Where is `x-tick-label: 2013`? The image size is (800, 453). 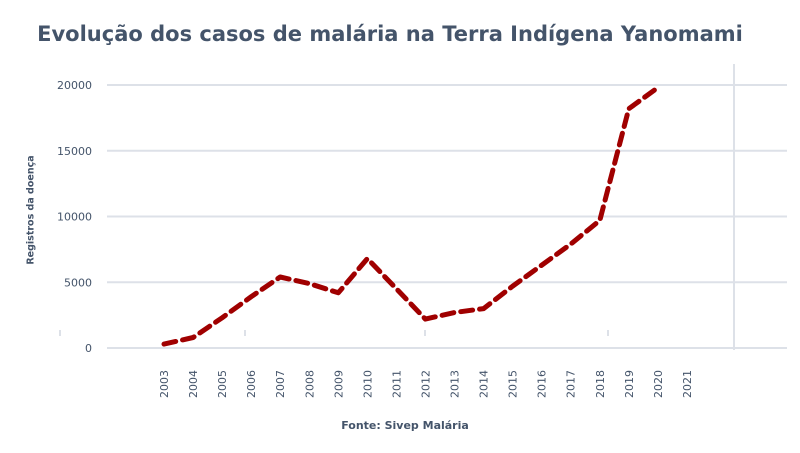 x-tick-label: 2013 is located at coordinates (455, 384).